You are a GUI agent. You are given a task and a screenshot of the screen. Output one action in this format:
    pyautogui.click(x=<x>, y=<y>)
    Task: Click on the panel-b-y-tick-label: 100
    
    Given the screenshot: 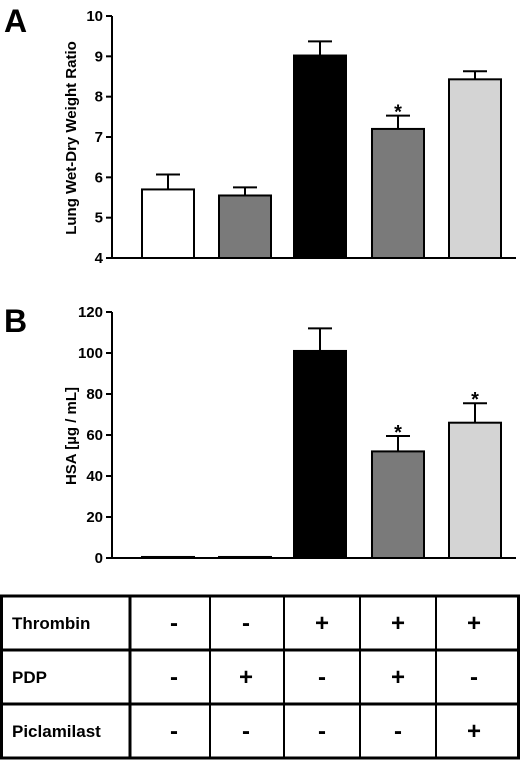 What is the action you would take?
    pyautogui.click(x=90, y=353)
    